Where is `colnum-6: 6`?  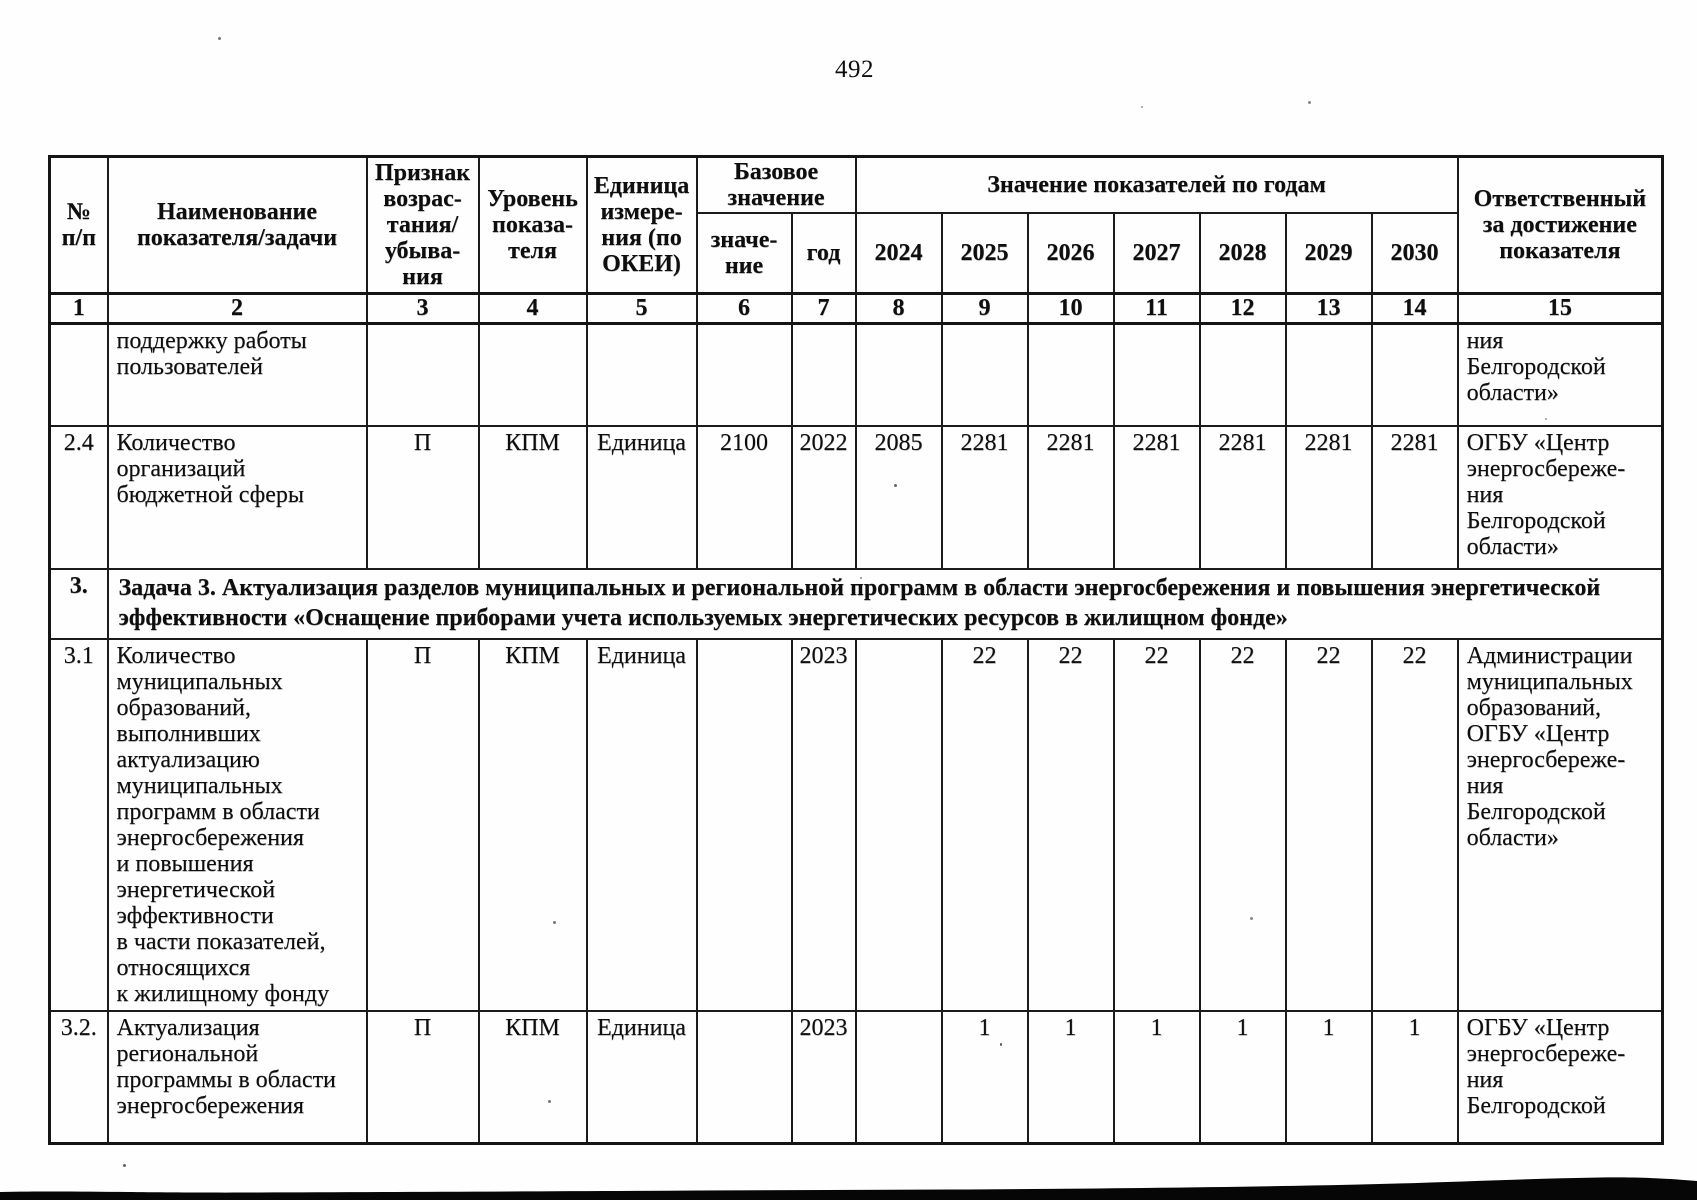 colnum-6: 6 is located at coordinates (744, 308).